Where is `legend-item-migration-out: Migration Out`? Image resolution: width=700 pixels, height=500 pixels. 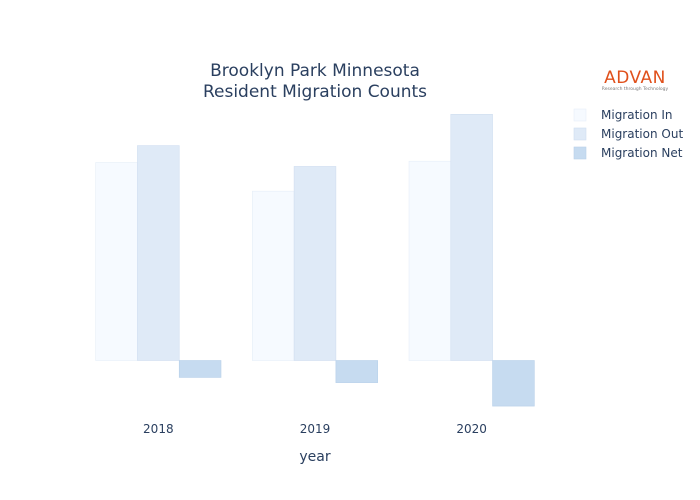
legend-item-migration-out: Migration Out is located at coordinates (628, 134).